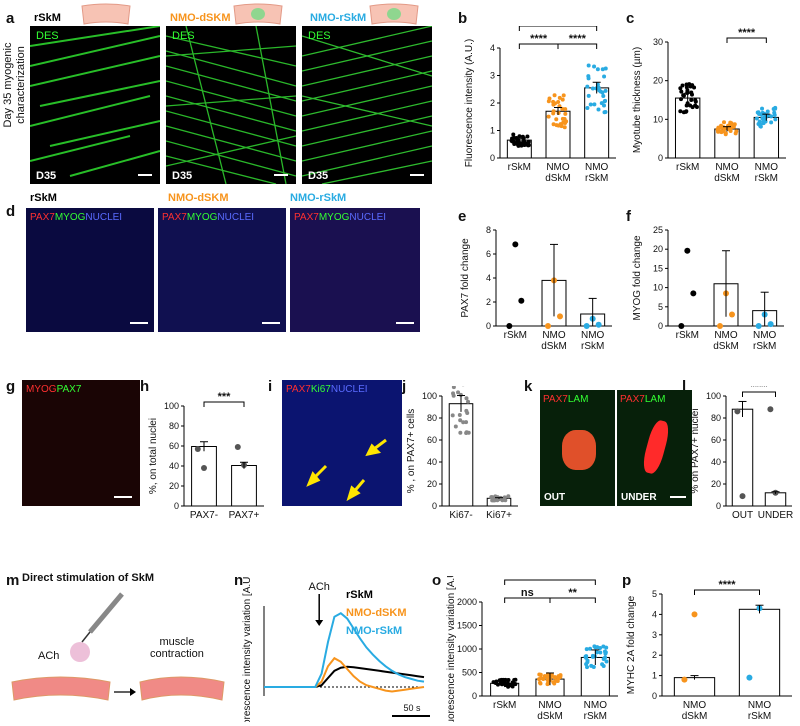 This screenshot has height=726, width=800. What do you see at coordinates (654, 635) in the screenshot?
I see `y-tick-label: 3` at bounding box center [654, 635].